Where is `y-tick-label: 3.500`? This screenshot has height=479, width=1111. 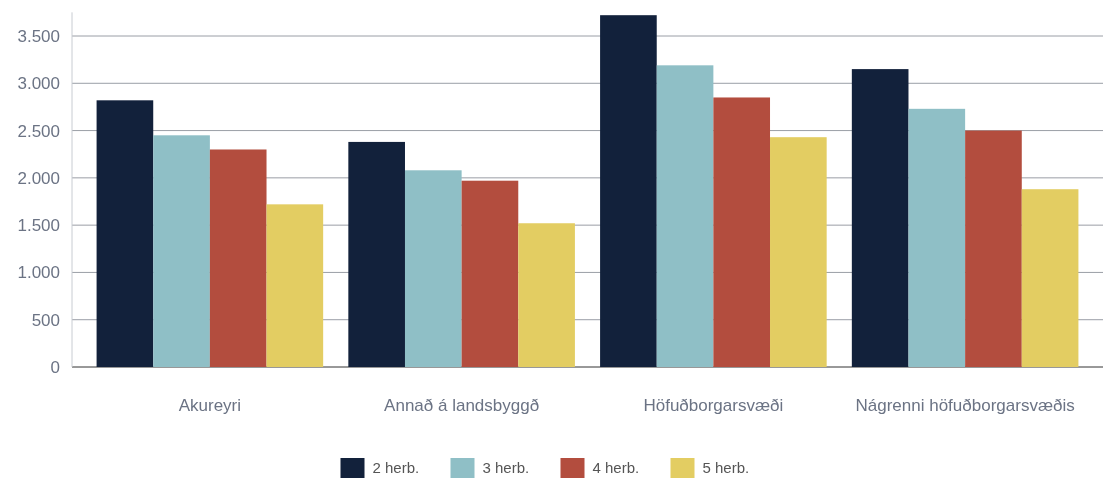 y-tick-label: 3.500 is located at coordinates (38, 36).